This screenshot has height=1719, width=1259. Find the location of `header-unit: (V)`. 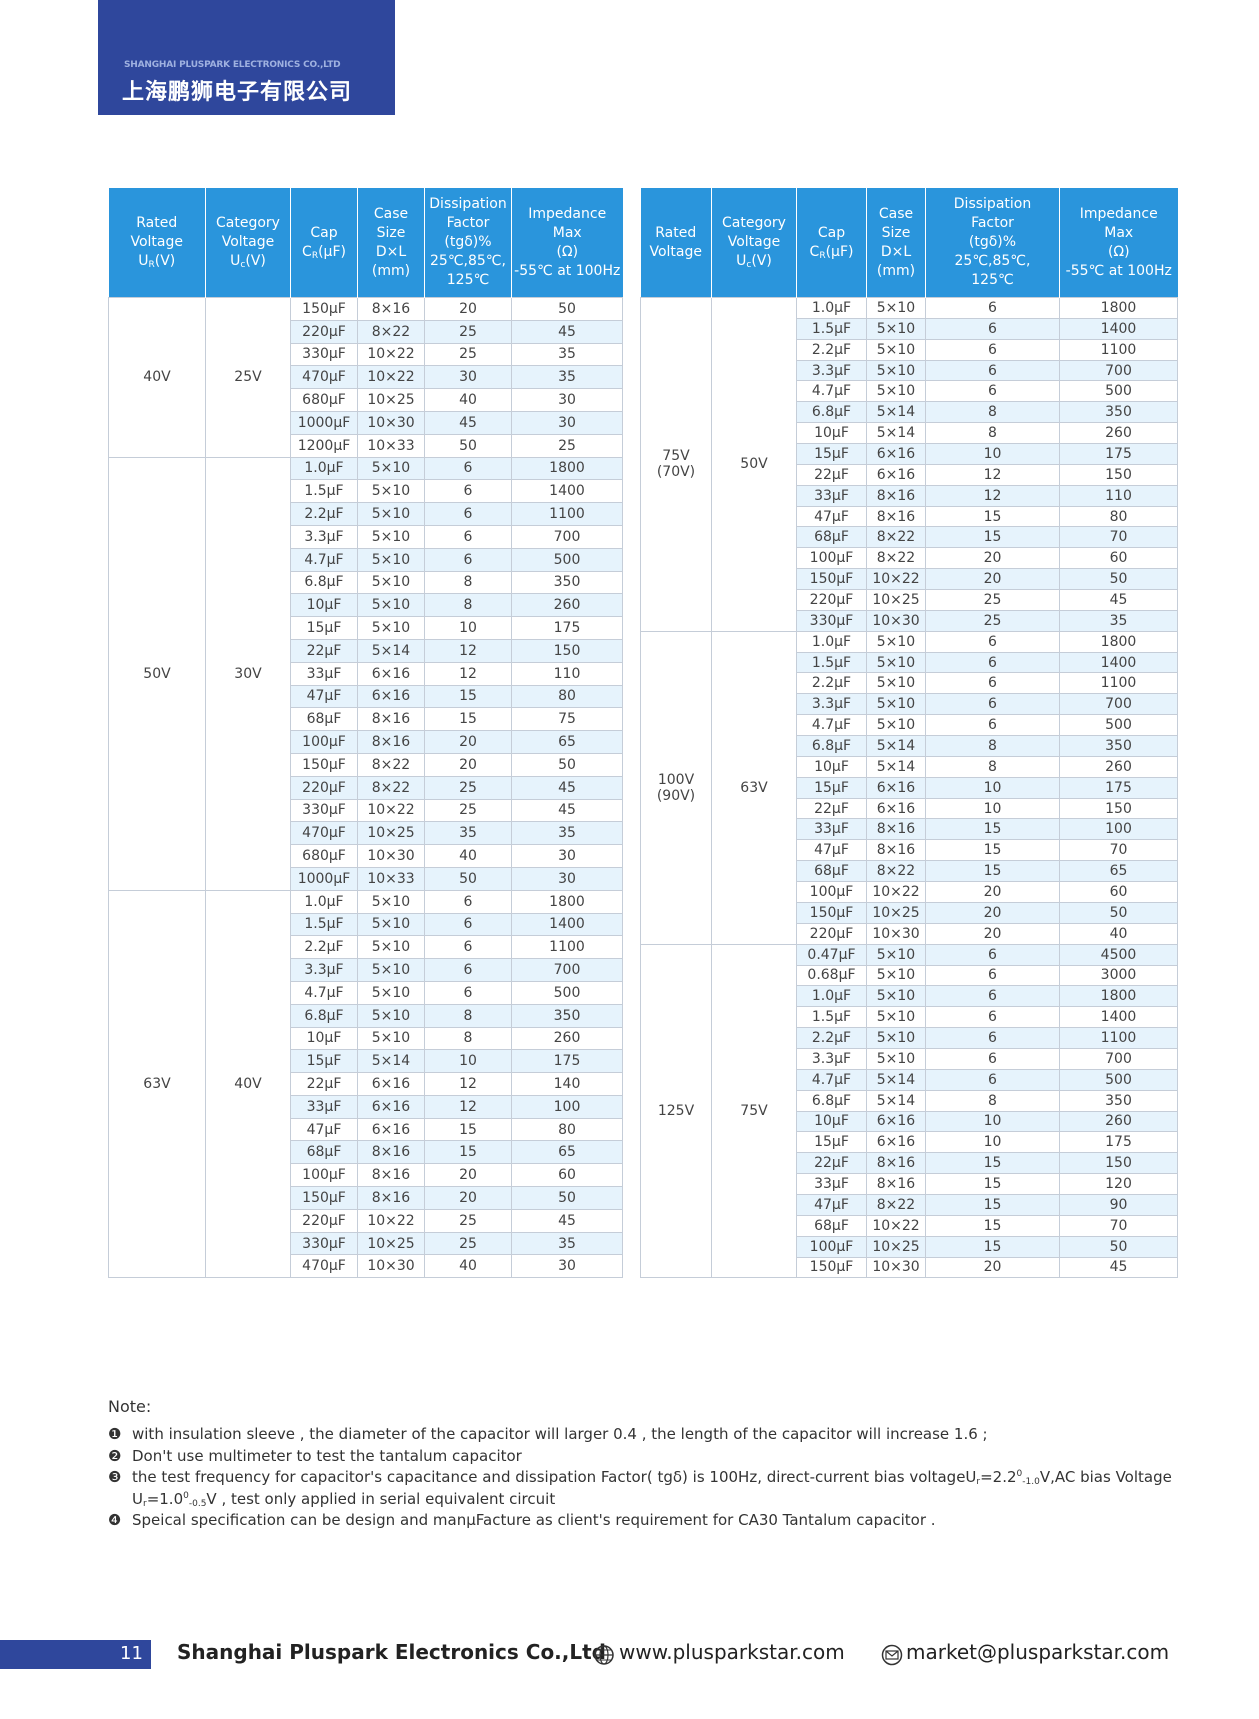

header-unit: (V) is located at coordinates (761, 261).